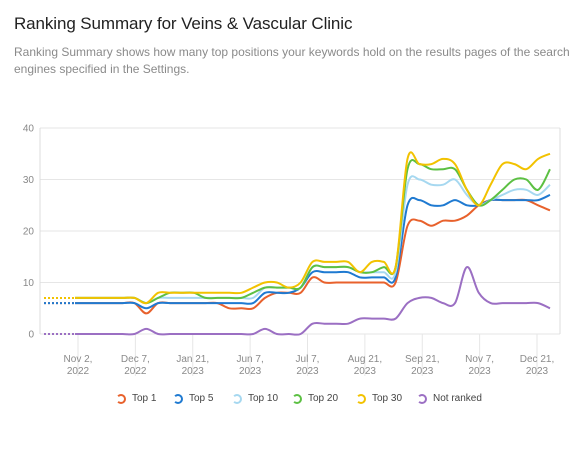 Image resolution: width=580 pixels, height=475 pixels. I want to click on y-tick-label: 30, so click(29, 180).